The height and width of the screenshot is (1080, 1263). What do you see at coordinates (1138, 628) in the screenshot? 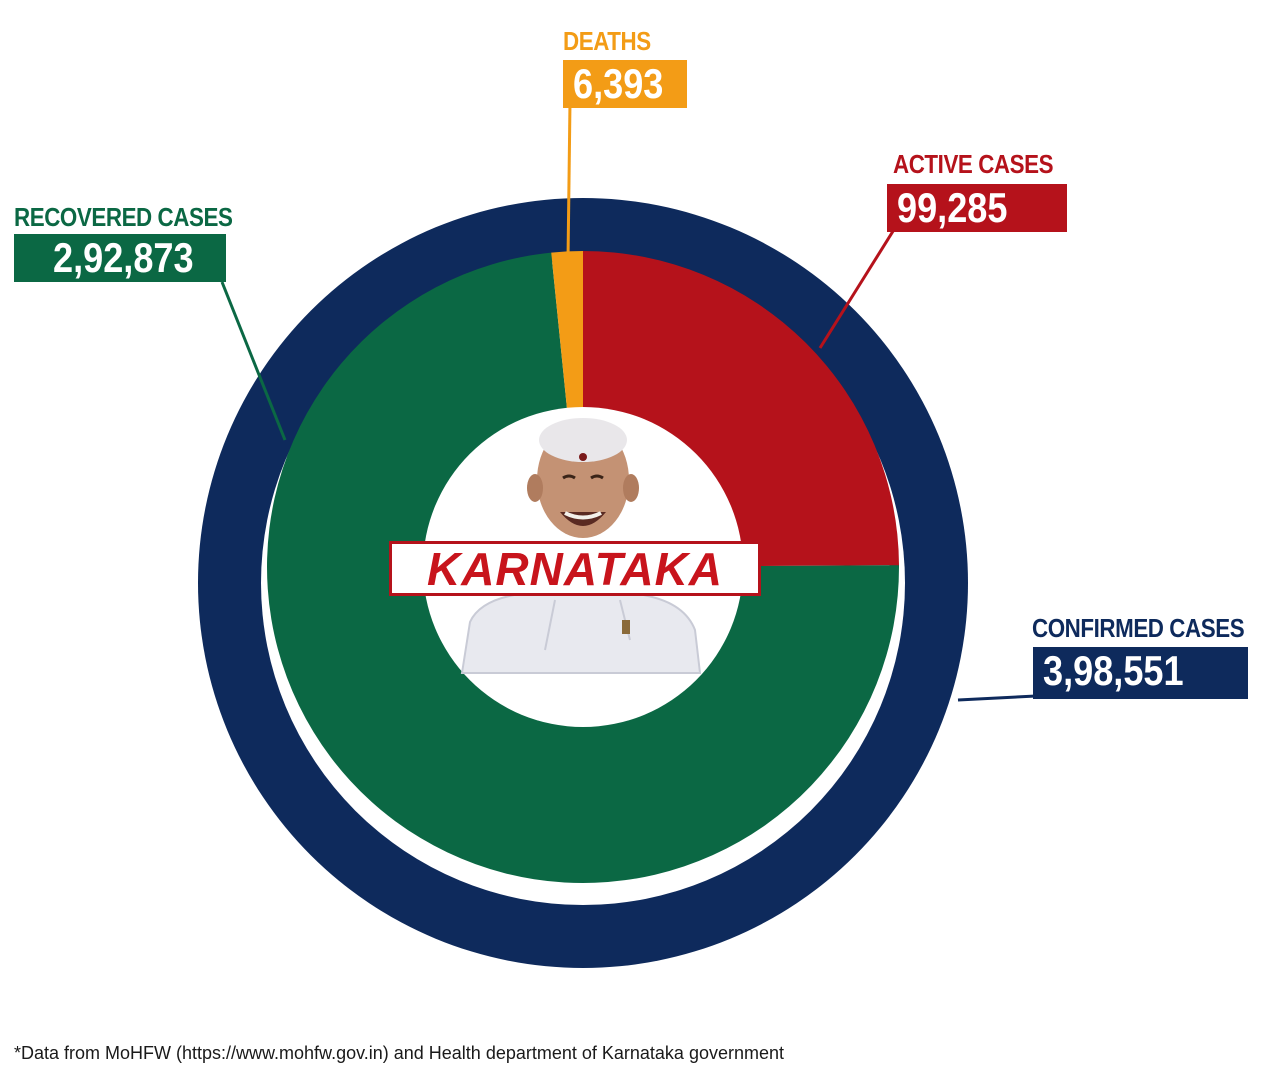
I see `confirmed-cases-label: CONFIRMED CASES` at bounding box center [1138, 628].